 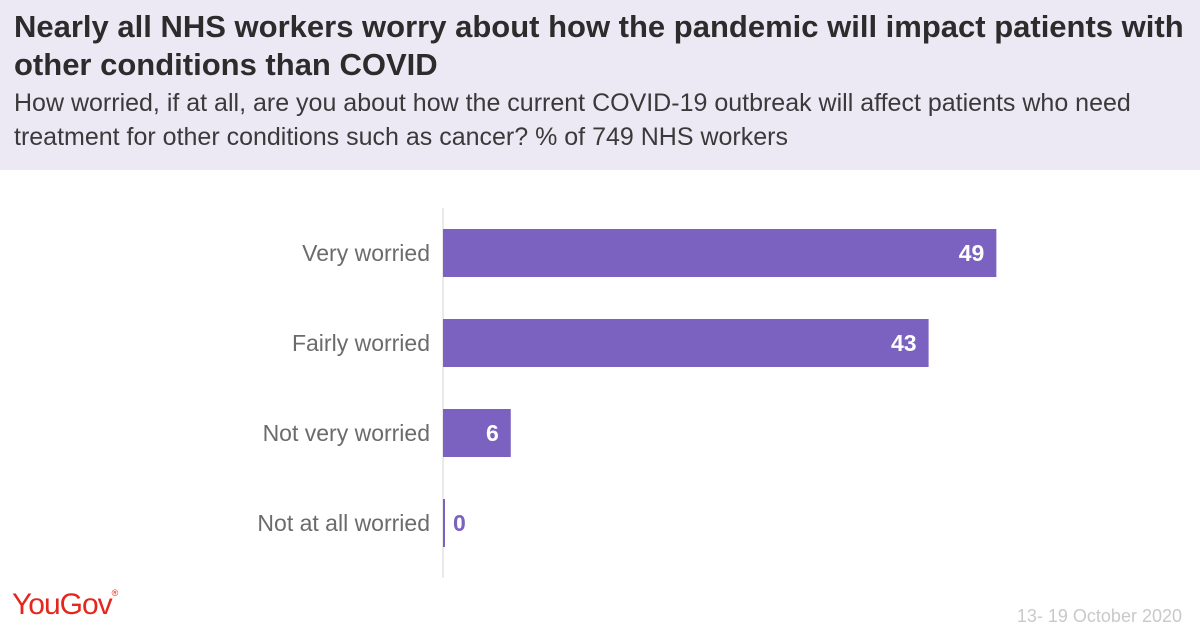 I want to click on value-label: 49, so click(x=972, y=253).